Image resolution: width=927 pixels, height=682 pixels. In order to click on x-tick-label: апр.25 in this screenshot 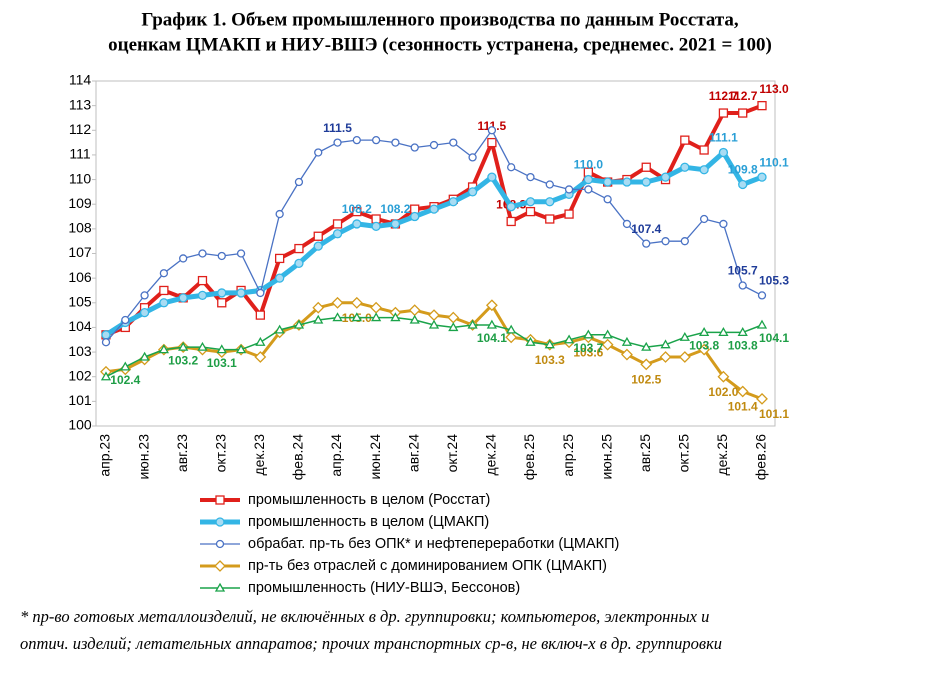, I will do `click(568, 455)`.